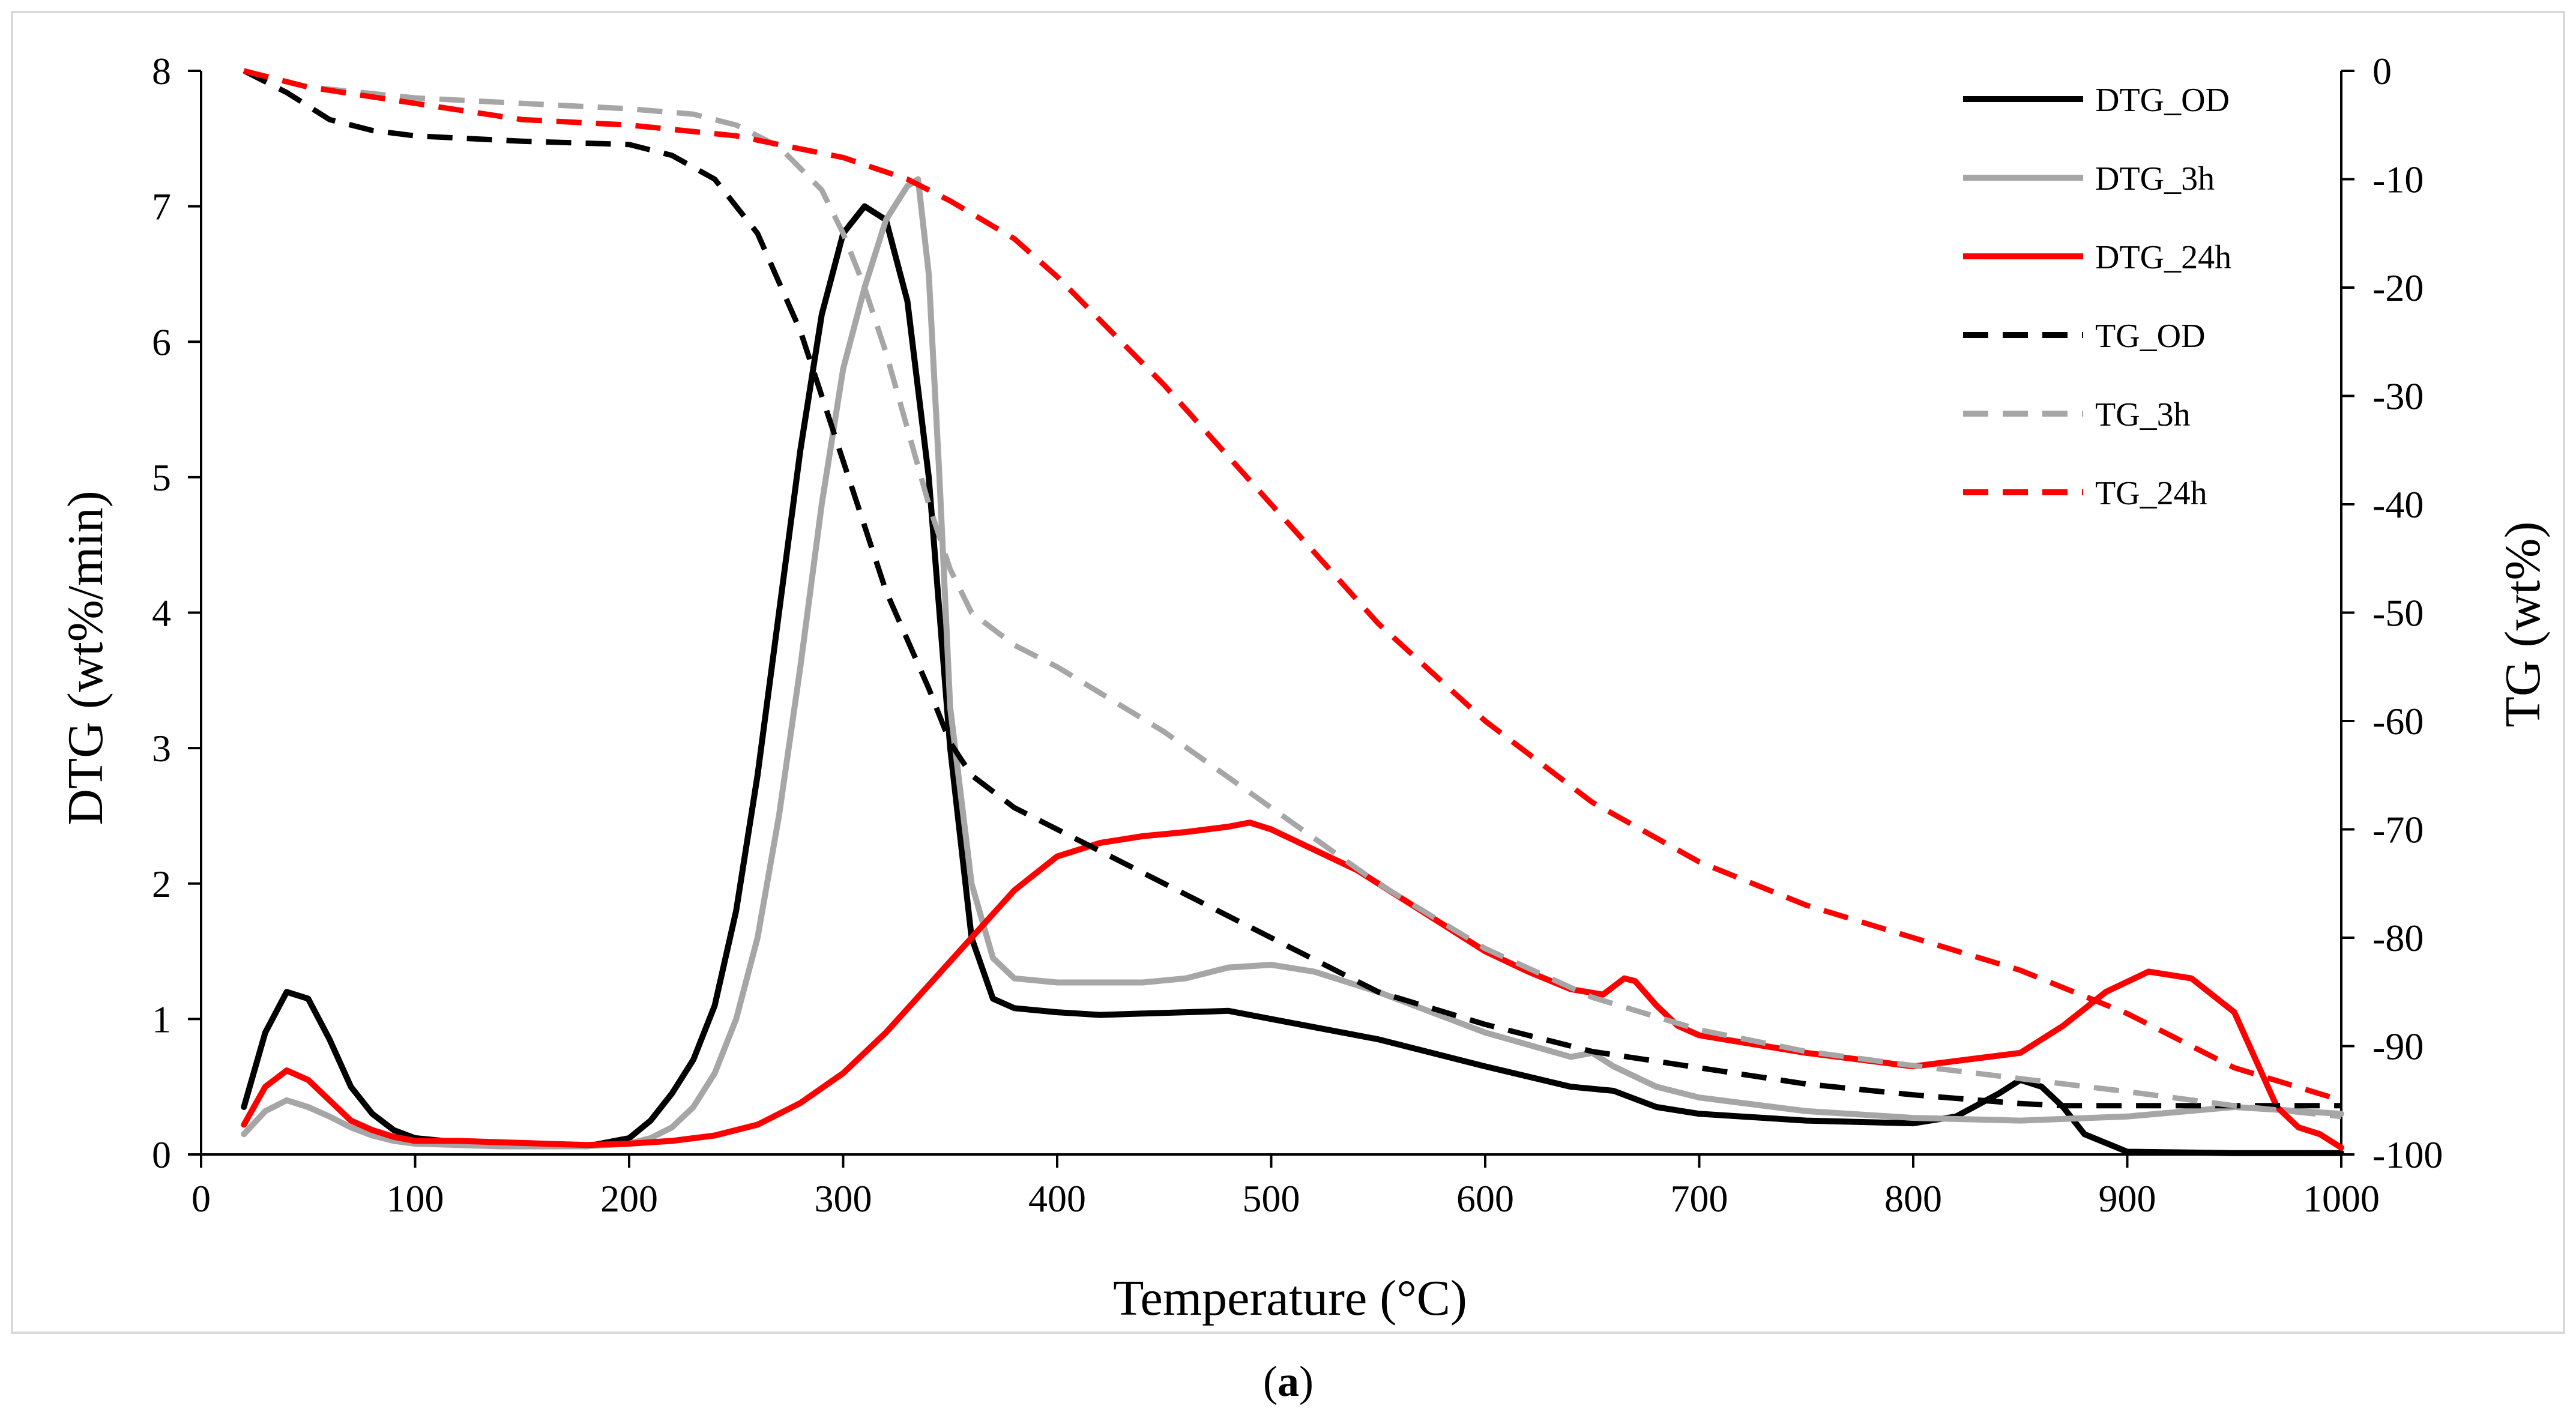 The width and height of the screenshot is (2576, 1415). I want to click on caption-letter: a, so click(1288, 1381).